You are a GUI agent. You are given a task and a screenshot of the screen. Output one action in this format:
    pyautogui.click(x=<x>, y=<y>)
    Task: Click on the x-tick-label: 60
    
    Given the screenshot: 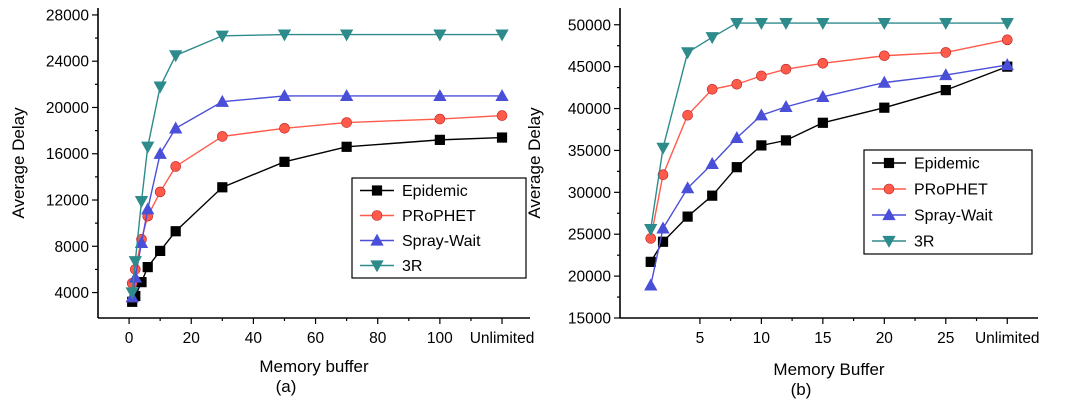 What is the action you would take?
    pyautogui.click(x=316, y=338)
    